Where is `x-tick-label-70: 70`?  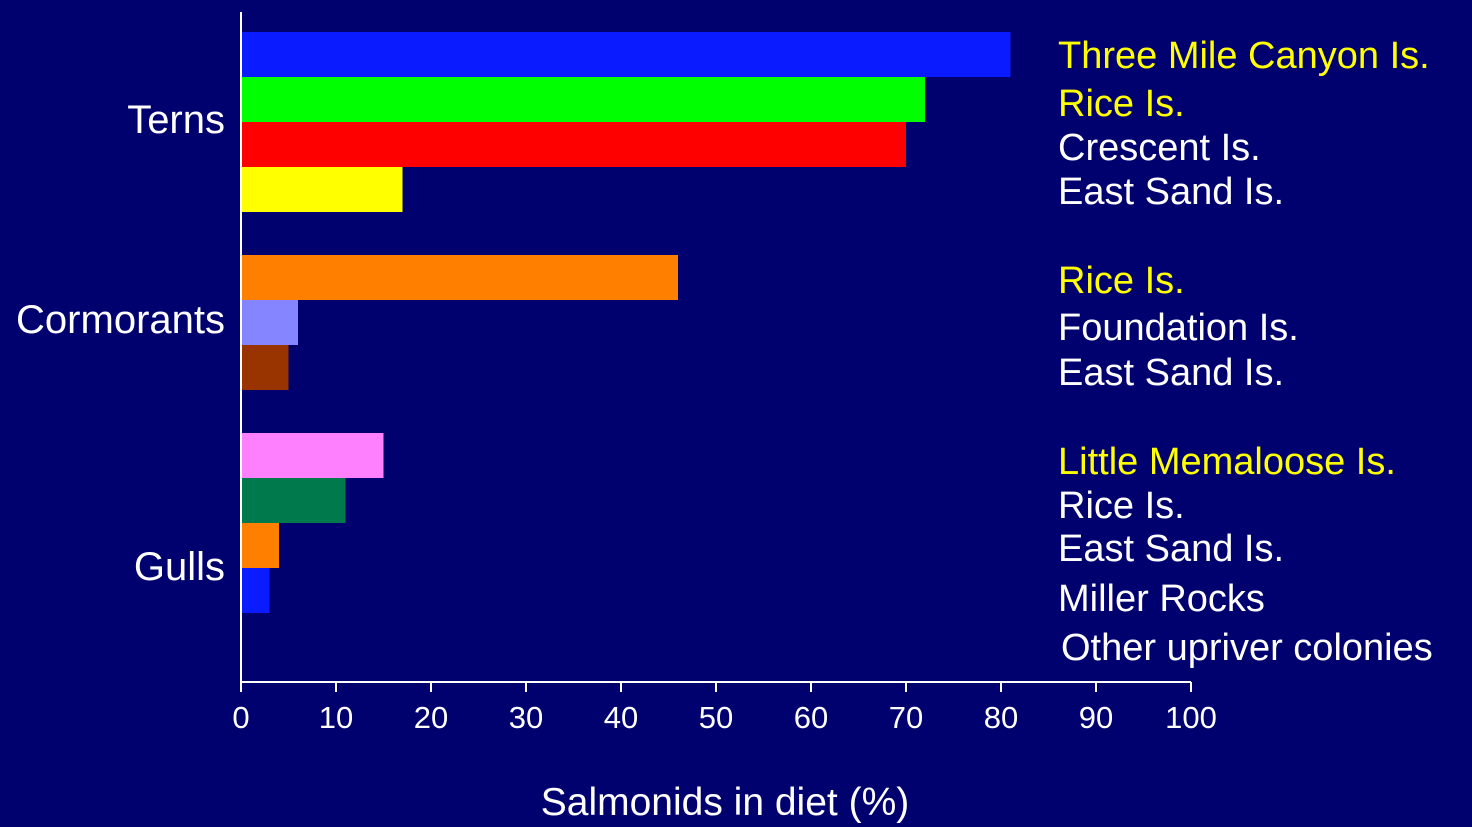 x-tick-label-70: 70 is located at coordinates (906, 717).